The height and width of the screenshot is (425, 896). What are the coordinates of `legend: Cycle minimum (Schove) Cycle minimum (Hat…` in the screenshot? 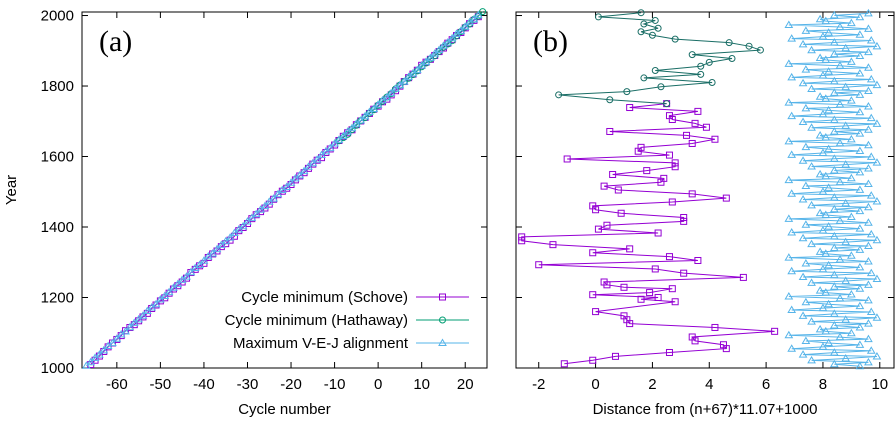 It's located at (347, 320).